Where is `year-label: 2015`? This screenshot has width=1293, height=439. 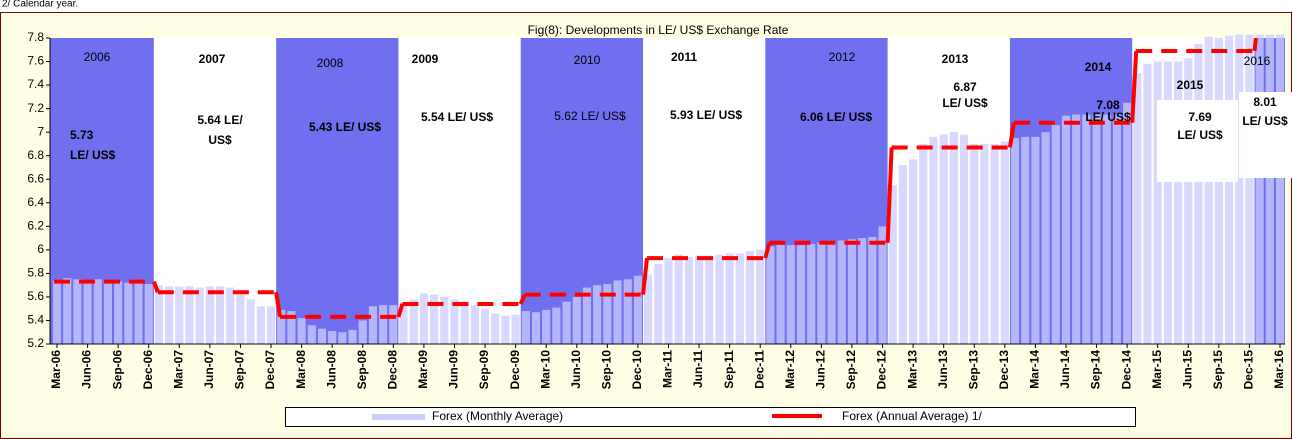
year-label: 2015 is located at coordinates (1190, 85).